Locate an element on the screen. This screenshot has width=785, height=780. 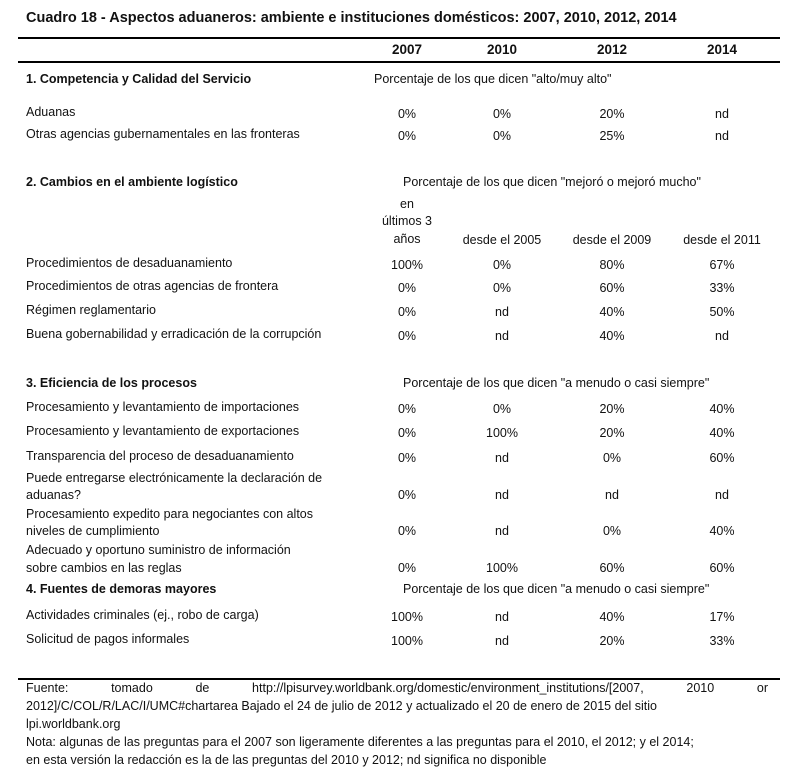
year-header: 2012 is located at coordinates (612, 49).